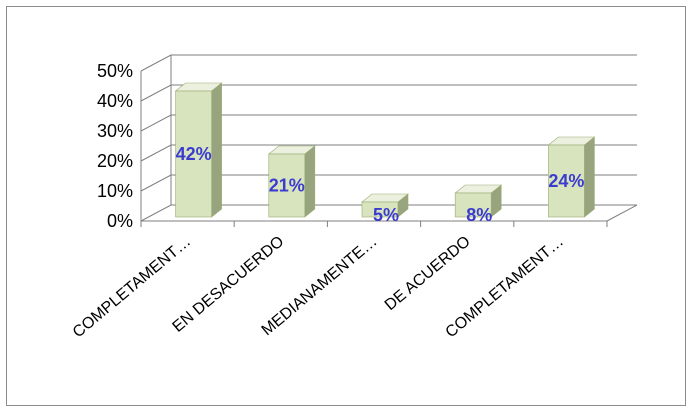  I want to click on y-tick-label: 50%, so click(115, 71).